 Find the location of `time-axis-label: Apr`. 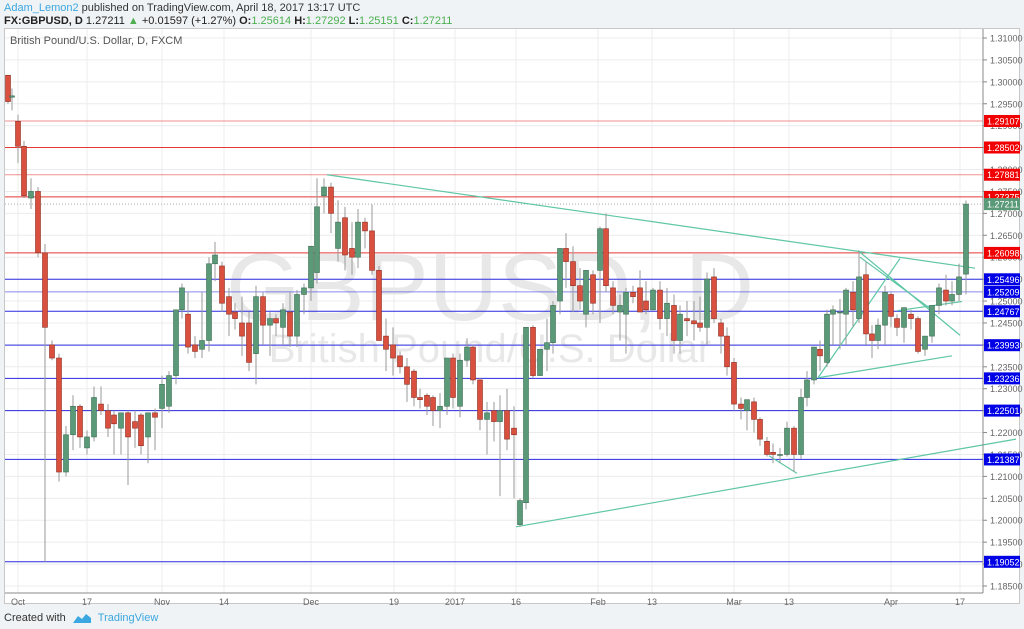

time-axis-label: Apr is located at coordinates (891, 602).